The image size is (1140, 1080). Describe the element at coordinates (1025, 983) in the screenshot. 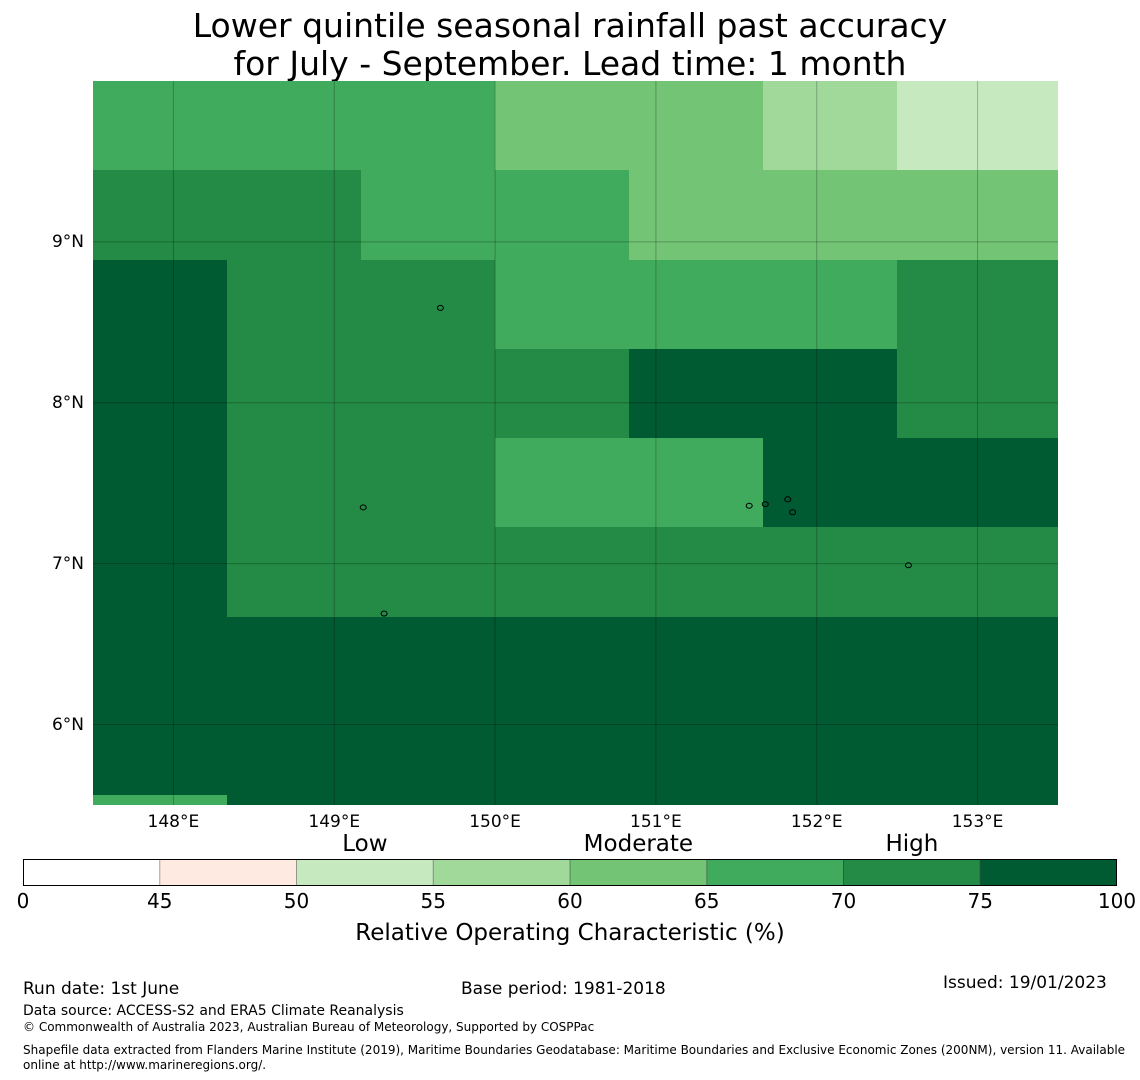

I see `issued-date: Issued: 19/01/2023` at that location.